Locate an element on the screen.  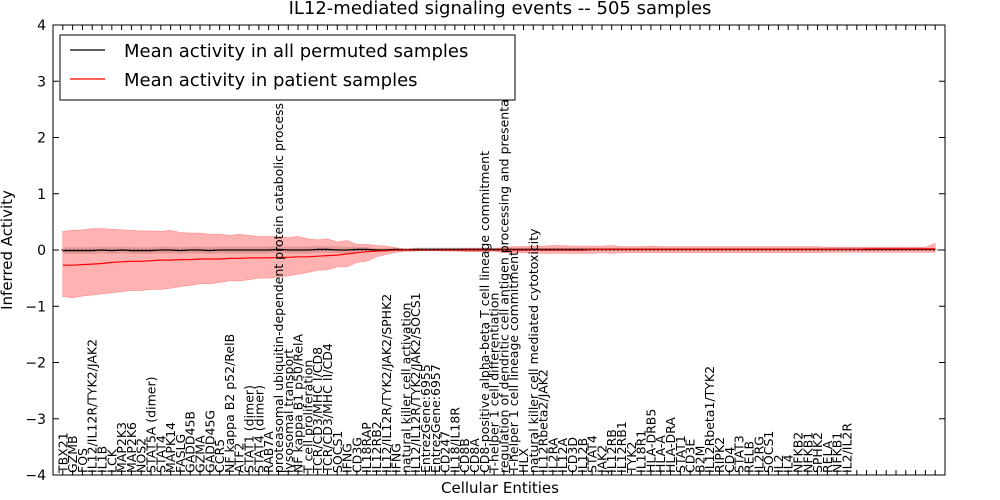
x-category-label: IL12RB1 is located at coordinates (621, 447).